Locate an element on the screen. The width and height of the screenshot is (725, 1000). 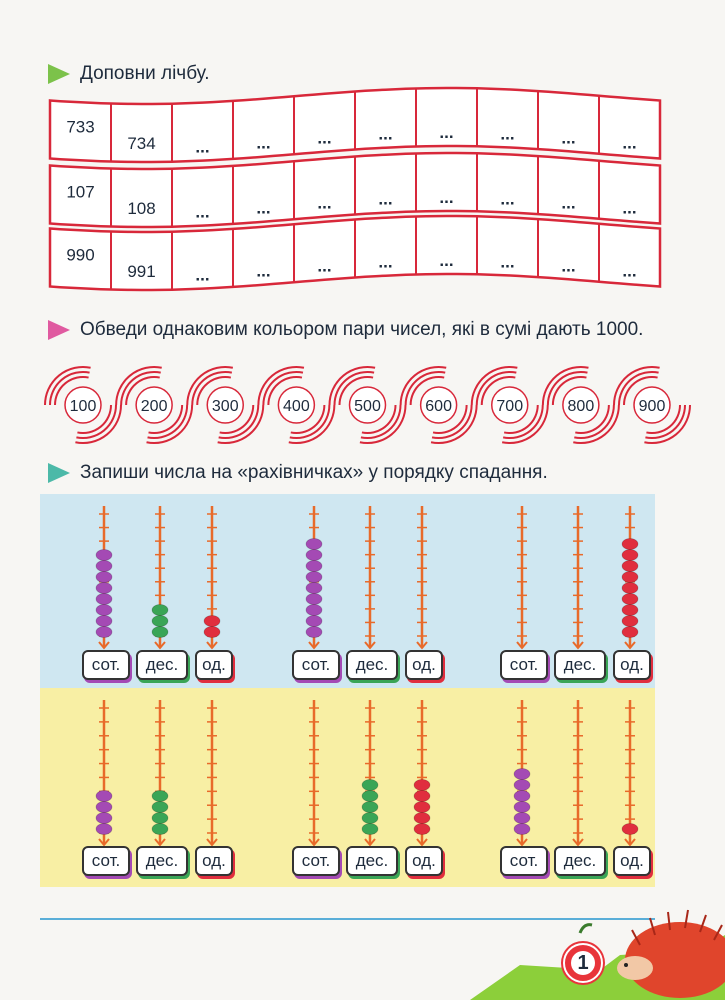
number-spiral: 400 is located at coordinates (296, 405).